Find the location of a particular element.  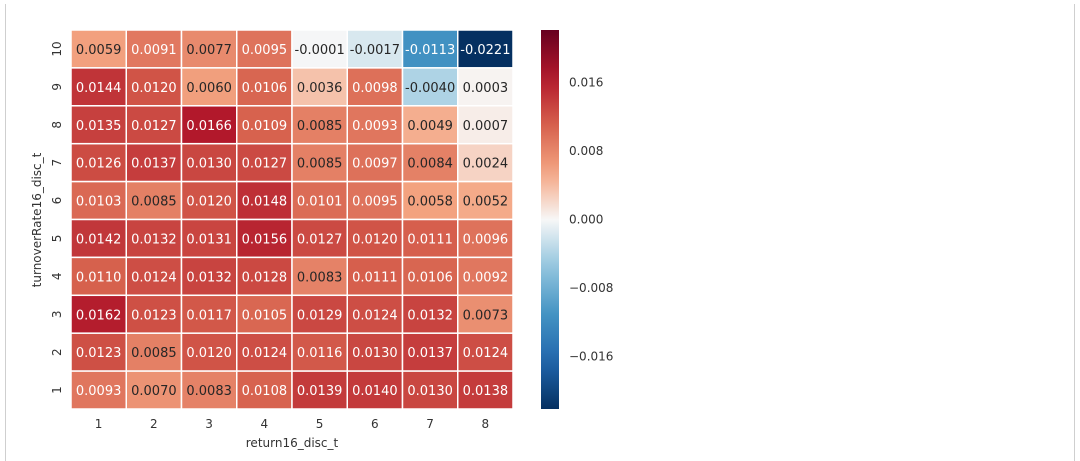

heatmap-cell-value: 0.0036 is located at coordinates (320, 88).